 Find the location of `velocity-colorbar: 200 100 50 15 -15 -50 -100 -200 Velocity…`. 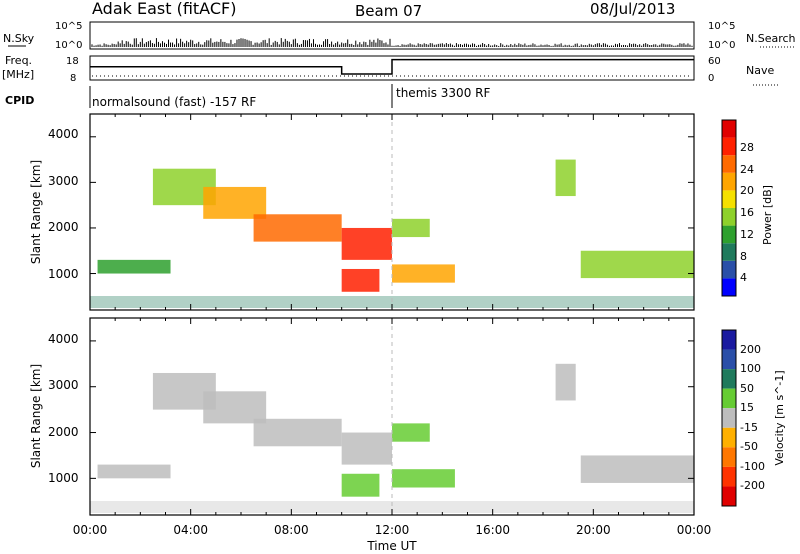

velocity-colorbar: 200 100 50 15 -15 -50 -100 -200 Velocity… is located at coordinates (753, 418).